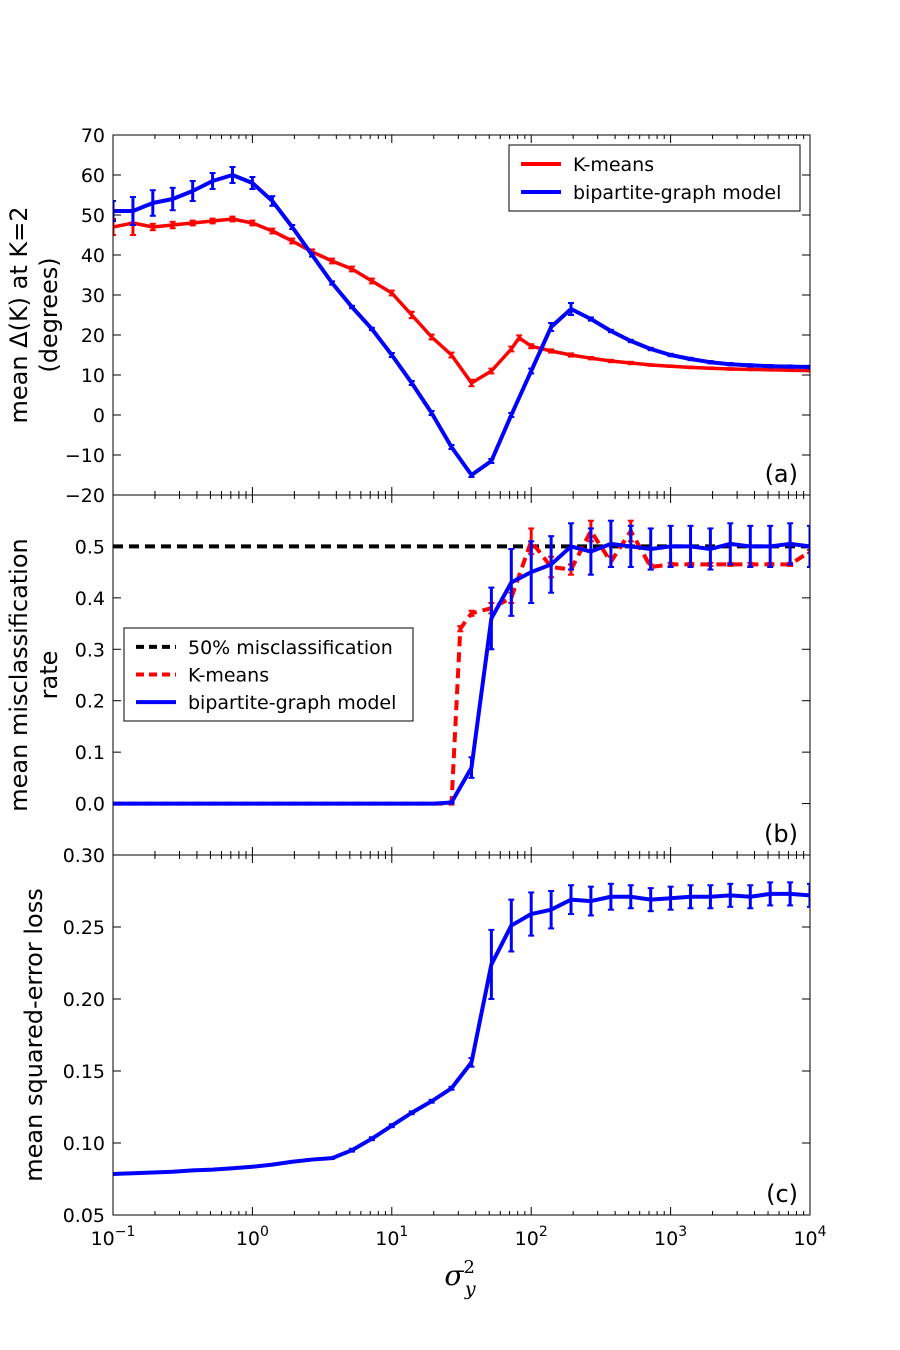 The width and height of the screenshot is (900, 1350). What do you see at coordinates (85, 496) in the screenshot?
I see `panel-1-y-tick-label: −20` at bounding box center [85, 496].